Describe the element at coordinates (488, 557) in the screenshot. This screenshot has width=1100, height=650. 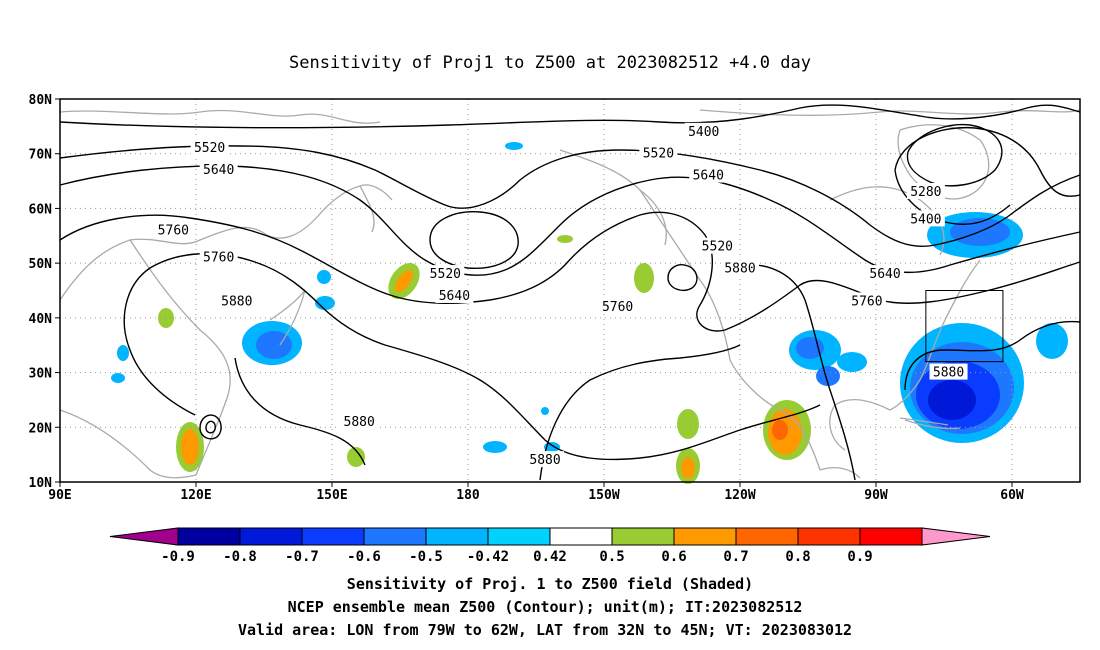
I see `colorbar-label: -0.42` at that location.